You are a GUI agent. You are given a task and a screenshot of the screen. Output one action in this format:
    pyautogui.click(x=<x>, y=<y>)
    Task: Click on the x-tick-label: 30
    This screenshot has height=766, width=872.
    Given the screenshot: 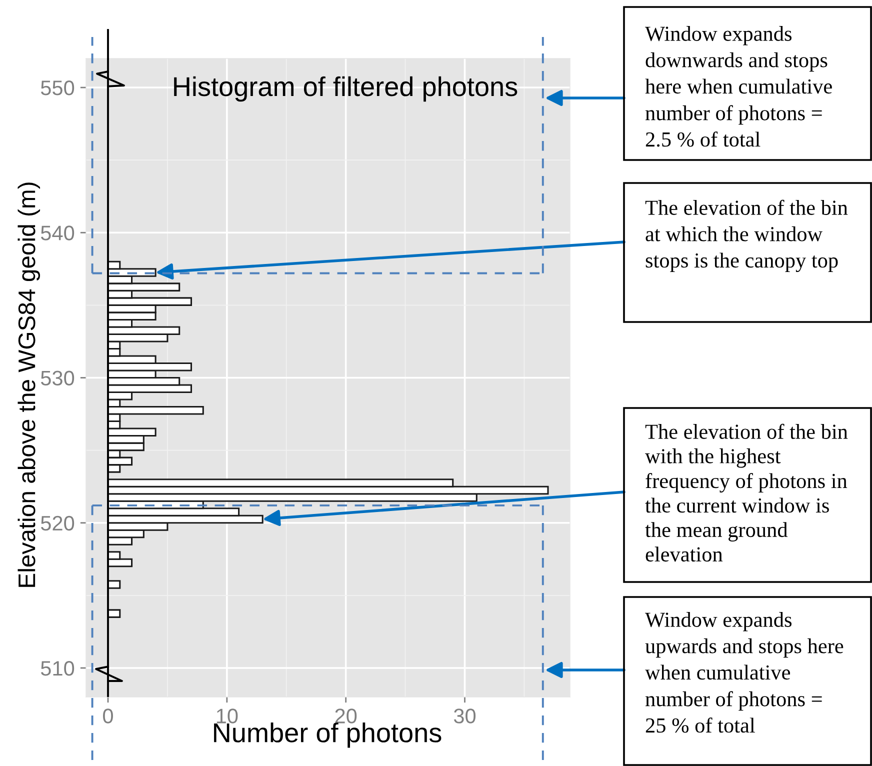 What is the action you would take?
    pyautogui.click(x=465, y=716)
    